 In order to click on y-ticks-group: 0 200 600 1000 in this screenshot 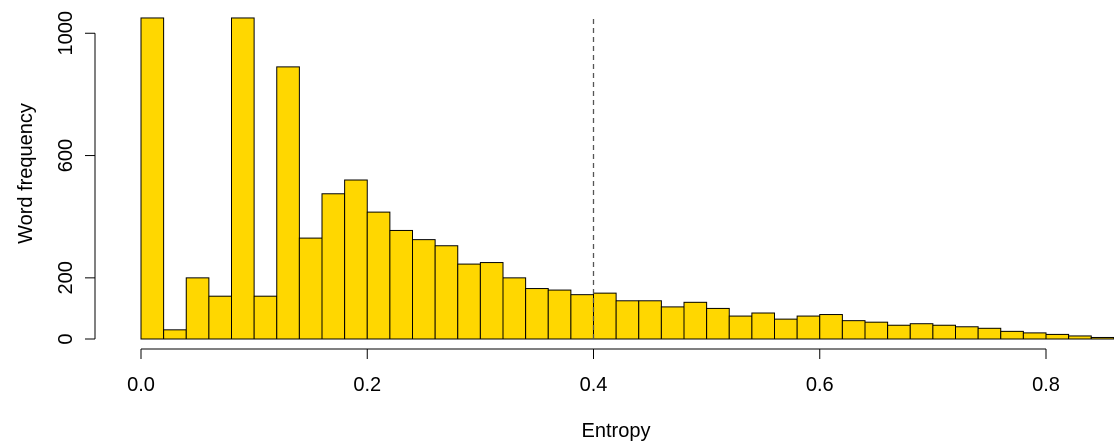, I will do `click(75, 178)`.